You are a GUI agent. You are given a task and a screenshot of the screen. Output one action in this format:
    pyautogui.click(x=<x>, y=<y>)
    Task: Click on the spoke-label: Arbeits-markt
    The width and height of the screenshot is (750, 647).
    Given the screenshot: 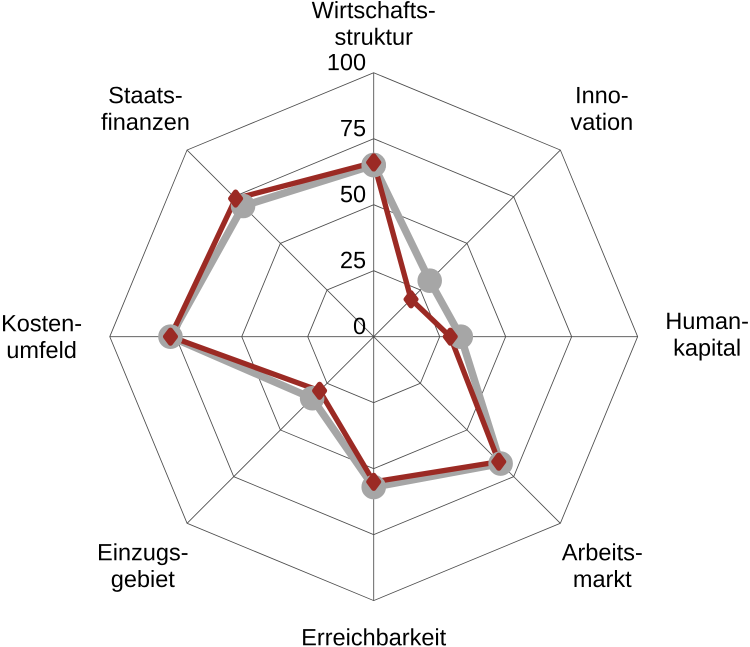 What is the action you would take?
    pyautogui.click(x=602, y=565)
    